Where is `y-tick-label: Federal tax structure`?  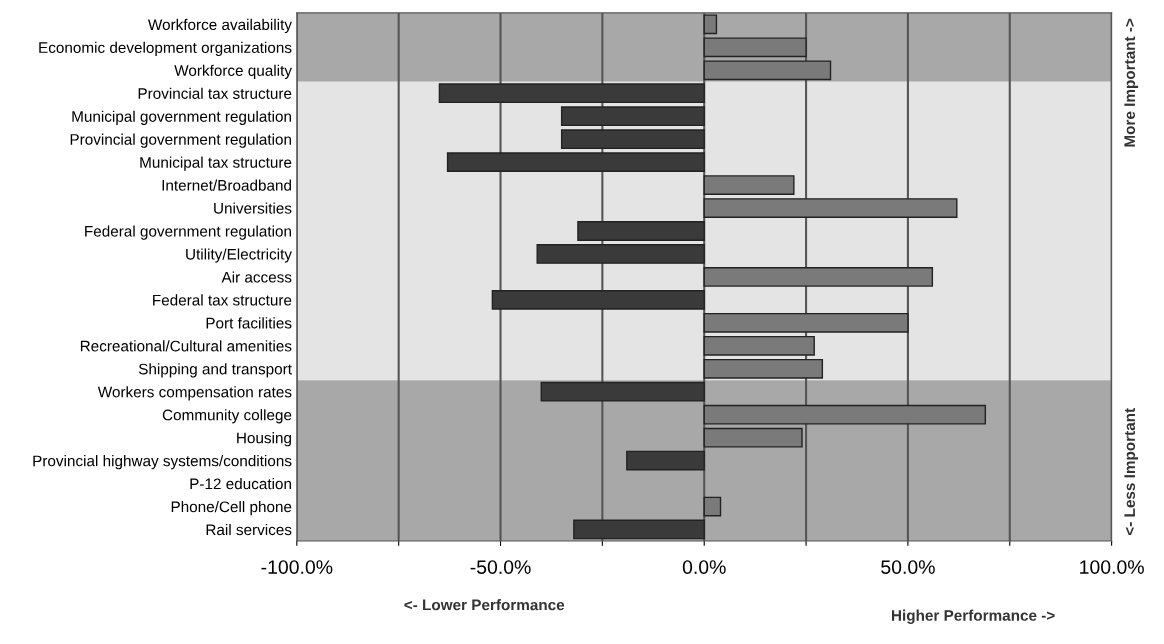 y-tick-label: Federal tax structure is located at coordinates (222, 300).